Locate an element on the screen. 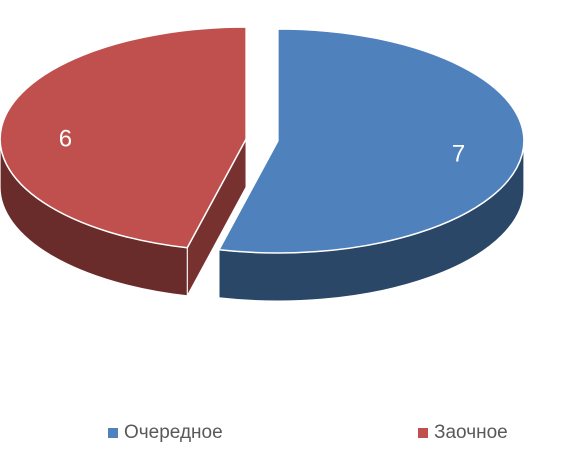  legend-swatch-ocherednoe is located at coordinates (113, 433).